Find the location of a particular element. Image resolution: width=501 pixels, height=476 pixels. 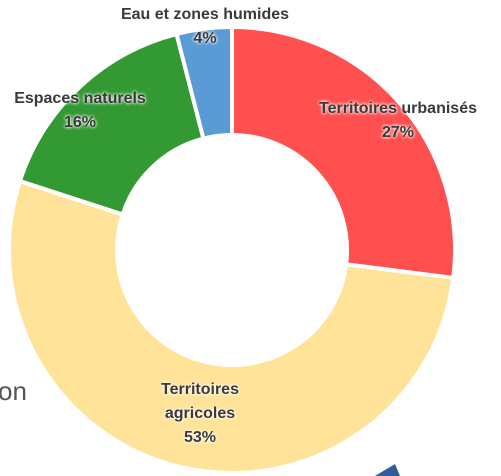

category-label: Espaces naturels is located at coordinates (80, 98).